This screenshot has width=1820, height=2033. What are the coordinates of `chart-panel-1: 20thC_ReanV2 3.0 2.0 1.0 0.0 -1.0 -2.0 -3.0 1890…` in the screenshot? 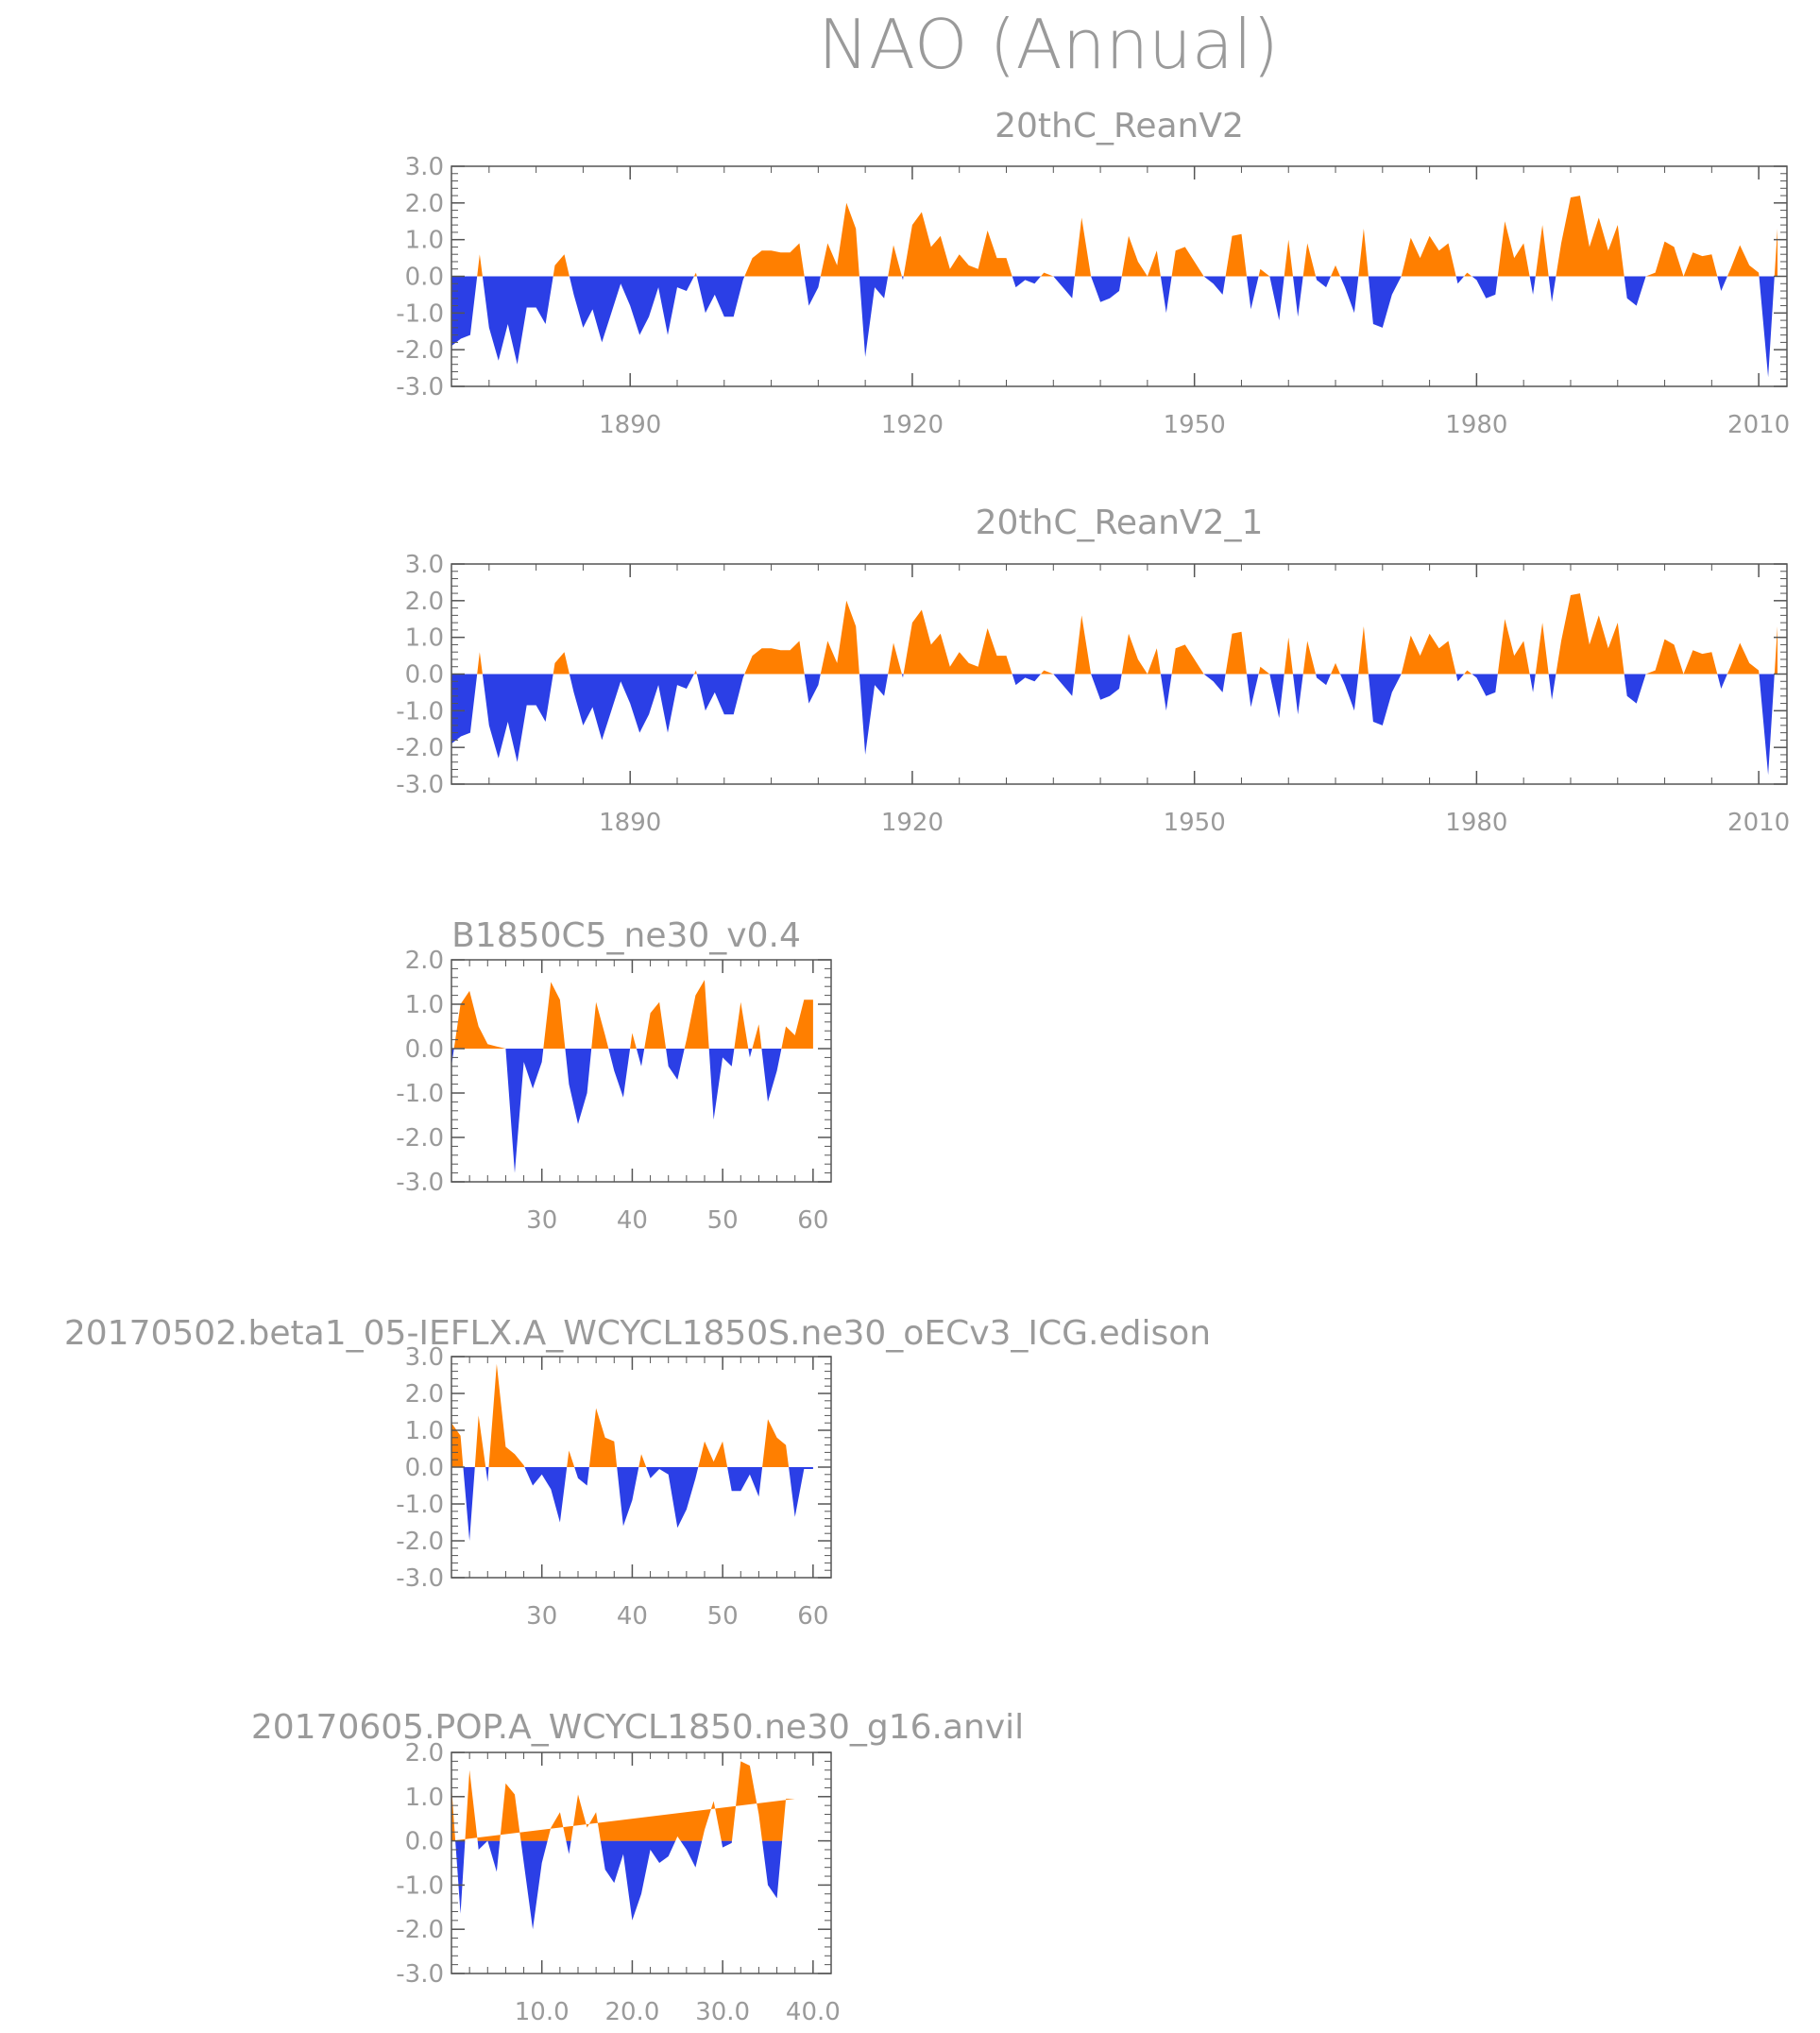 It's located at (1093, 273).